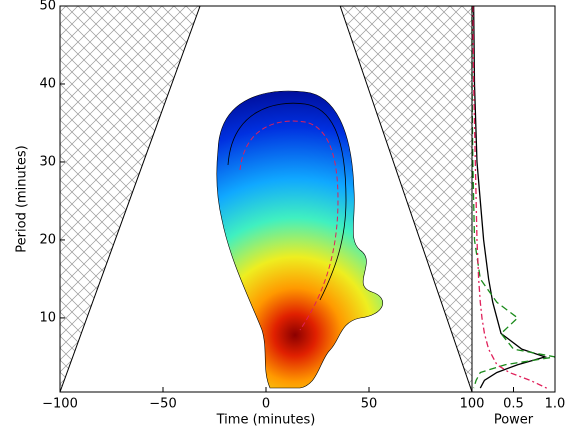 This screenshot has width=579, height=439. Describe the element at coordinates (289, 225) in the screenshot. I see `significance-contour` at that location.